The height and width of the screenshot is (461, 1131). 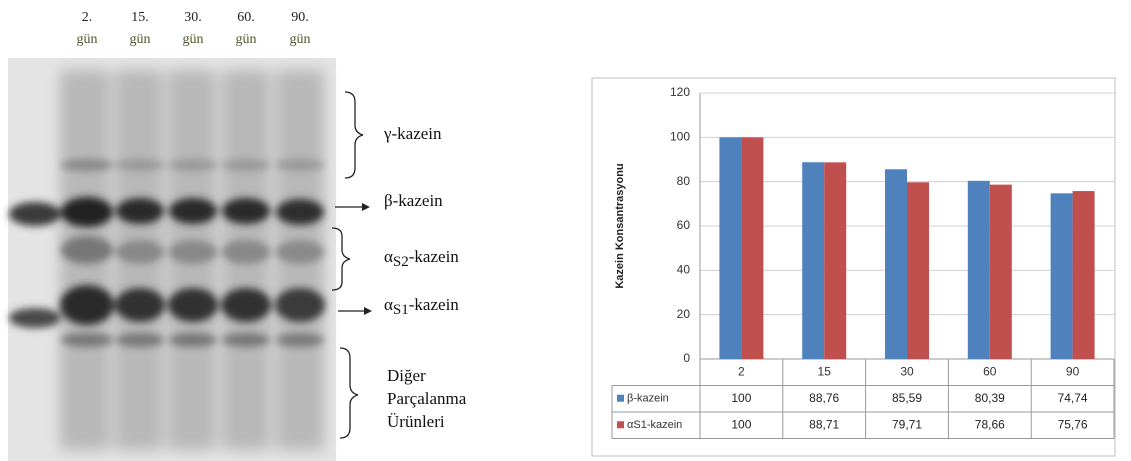 I want to click on value-label: 88,76, so click(x=824, y=398).